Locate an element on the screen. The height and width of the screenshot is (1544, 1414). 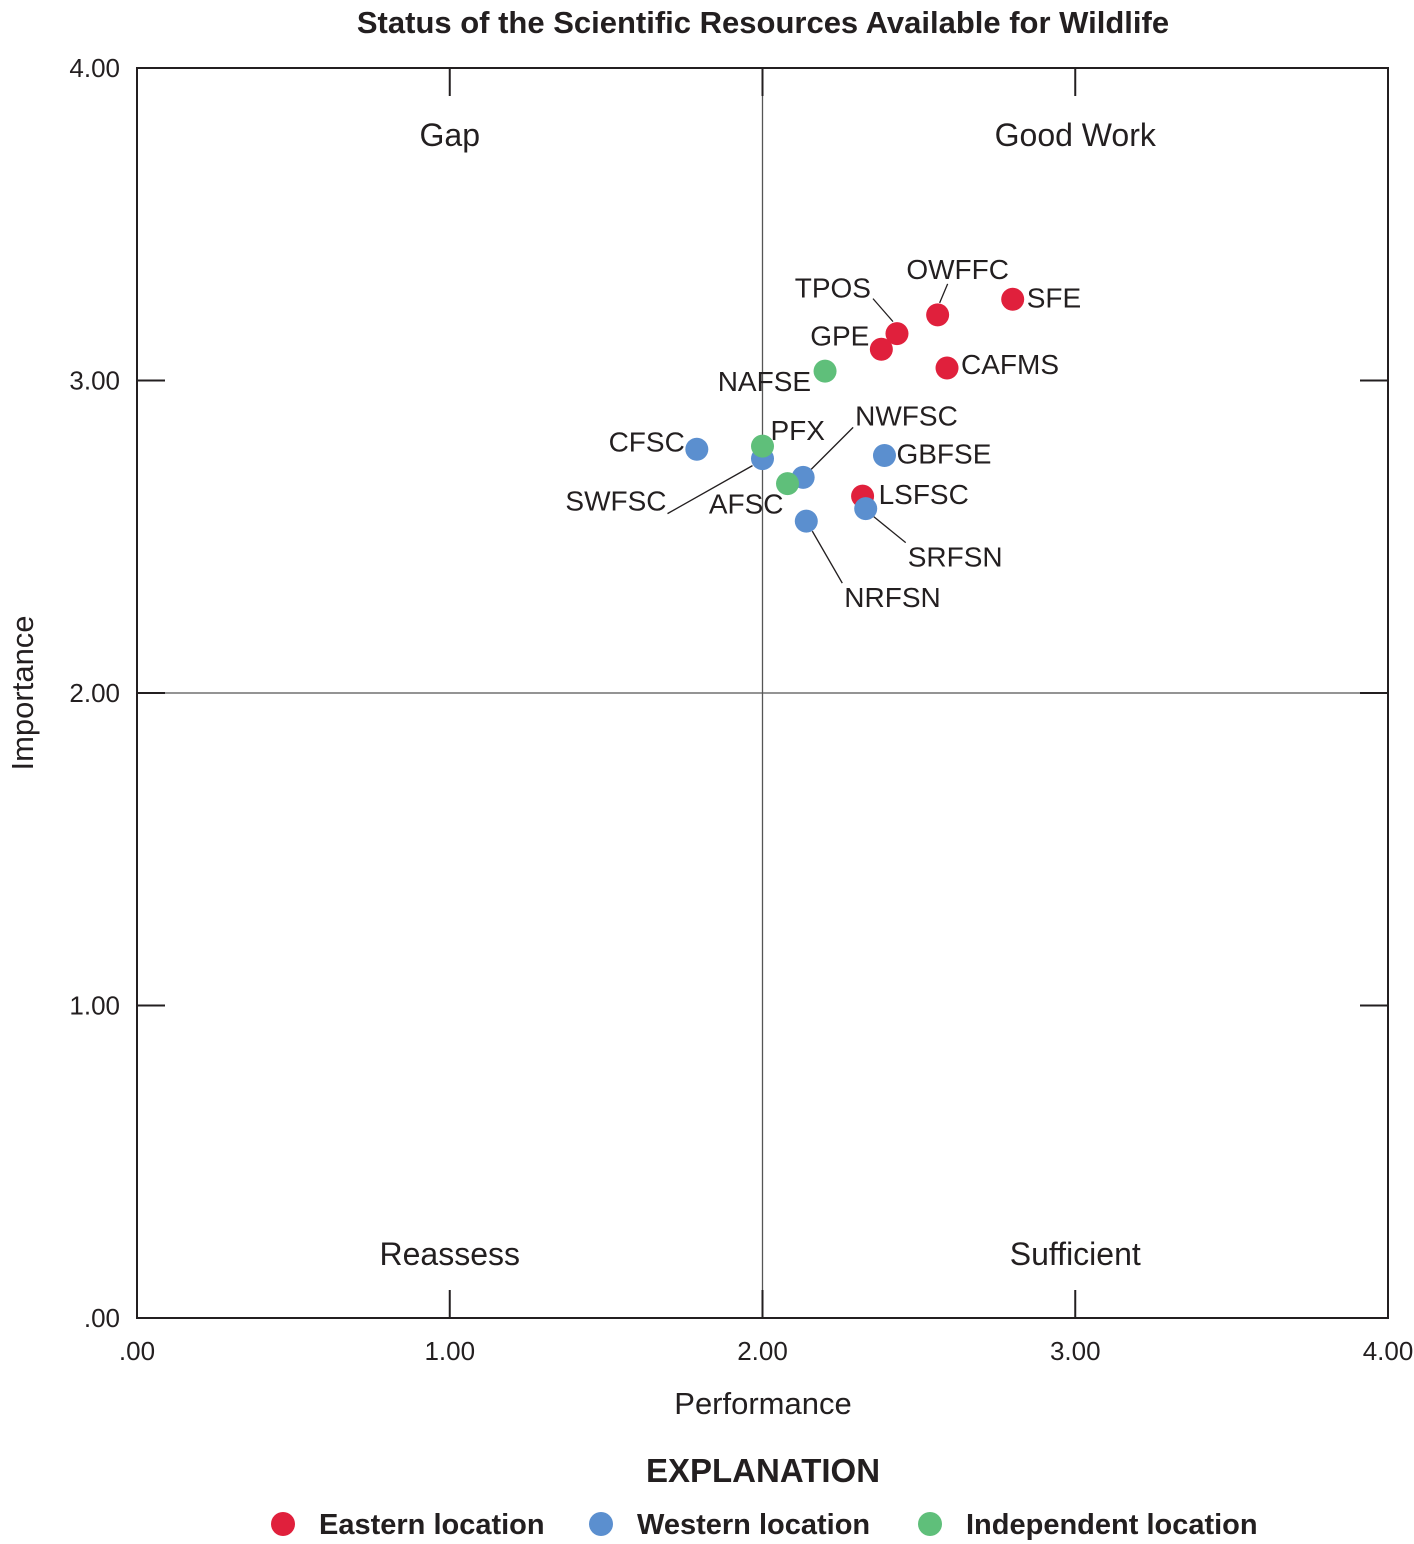
x-tick-label: 2.00 is located at coordinates (762, 1351).